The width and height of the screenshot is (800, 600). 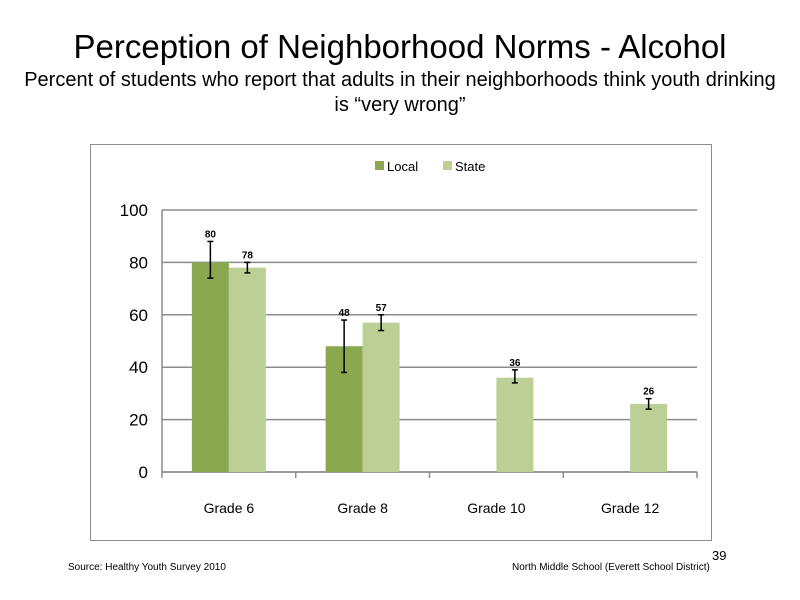 I want to click on x-tick-label: Grade 10, so click(x=496, y=508).